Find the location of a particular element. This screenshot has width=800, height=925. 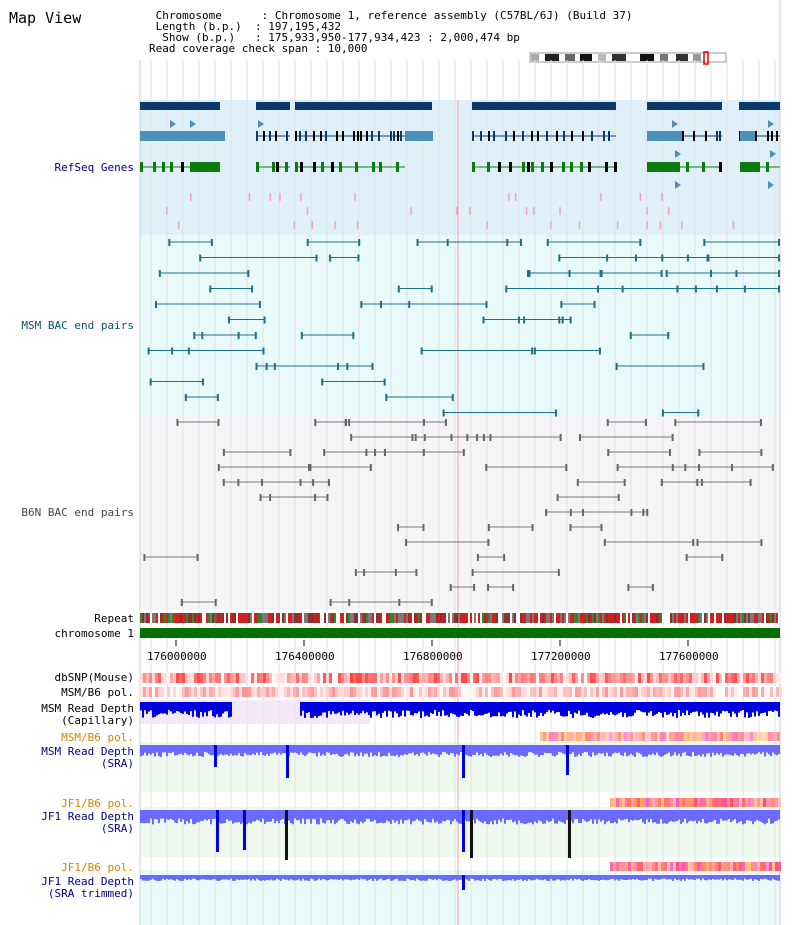

jf1-depth-trimmed-label: JF1 Read Depth (SRA trimmed) is located at coordinates (87, 888).